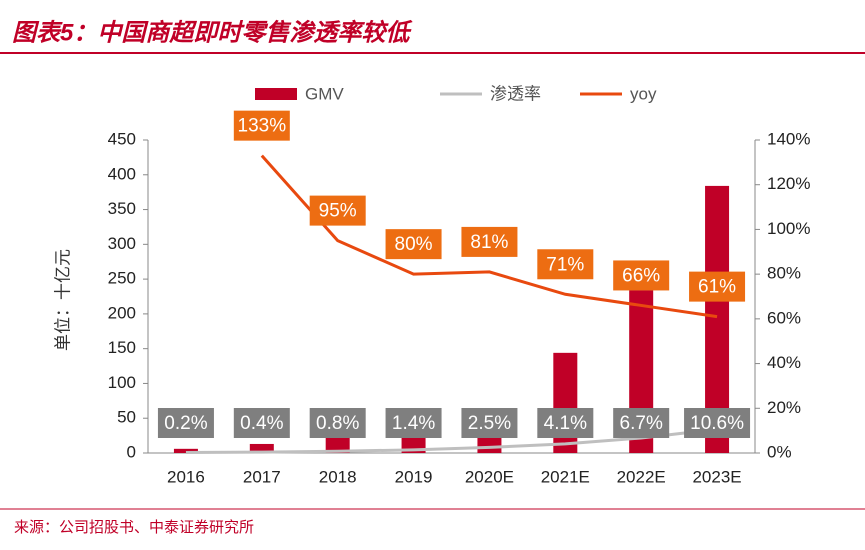 The width and height of the screenshot is (865, 550). I want to click on data-label: 1.4%, so click(413, 423).